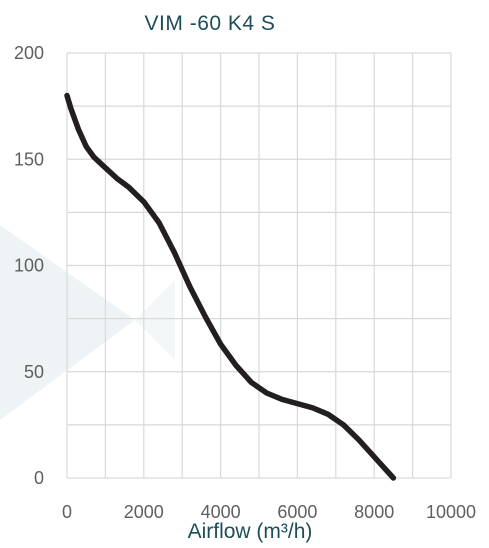  What do you see at coordinates (374, 512) in the screenshot?
I see `x-tick-label: 8000` at bounding box center [374, 512].